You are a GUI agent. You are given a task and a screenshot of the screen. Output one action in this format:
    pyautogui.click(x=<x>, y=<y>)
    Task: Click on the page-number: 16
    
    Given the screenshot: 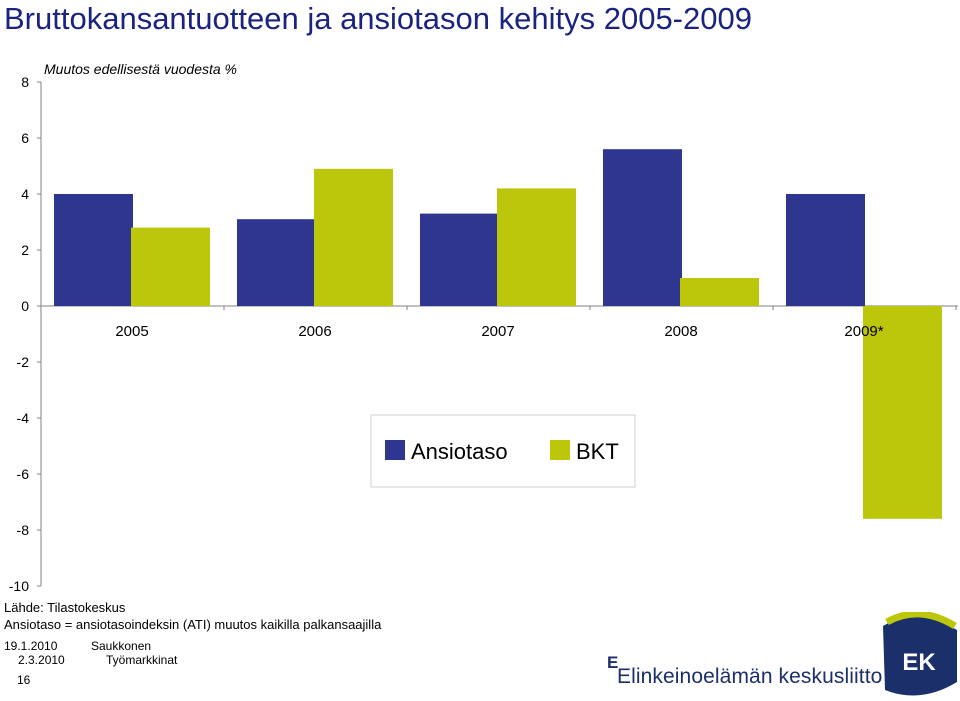 What is the action you would take?
    pyautogui.click(x=24, y=680)
    